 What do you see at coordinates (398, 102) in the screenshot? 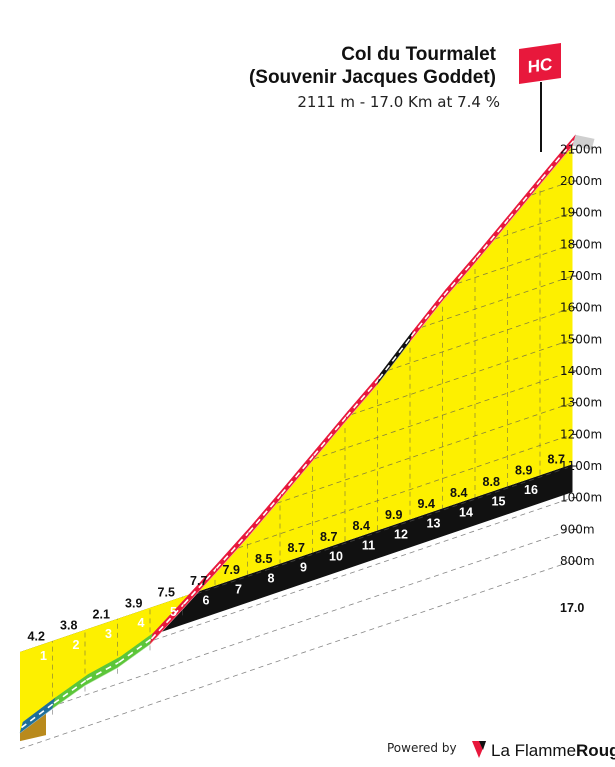
I see `climb-subtitle: 2111 m - 17.0 Km at 7.4 %` at bounding box center [398, 102].